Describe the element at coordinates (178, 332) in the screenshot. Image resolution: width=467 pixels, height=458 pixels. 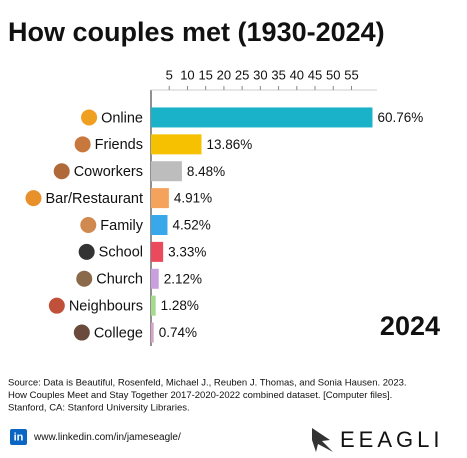
I see `value-label: 0.74%` at that location.